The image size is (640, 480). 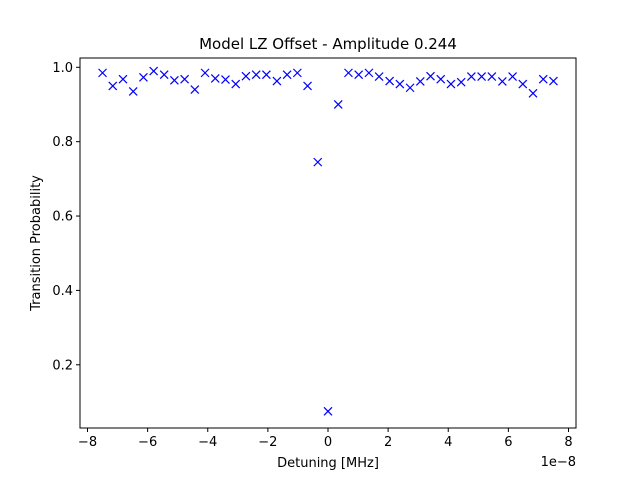 I want to click on x-tick-label: 0, so click(x=328, y=442).